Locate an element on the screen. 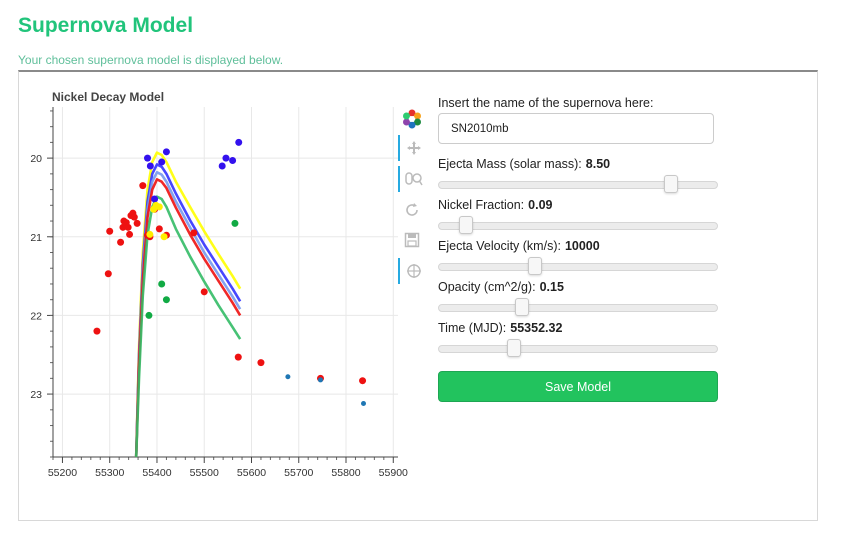 Image resolution: width=847 pixels, height=560 pixels. opacity-value: 0.15 is located at coordinates (551, 287).